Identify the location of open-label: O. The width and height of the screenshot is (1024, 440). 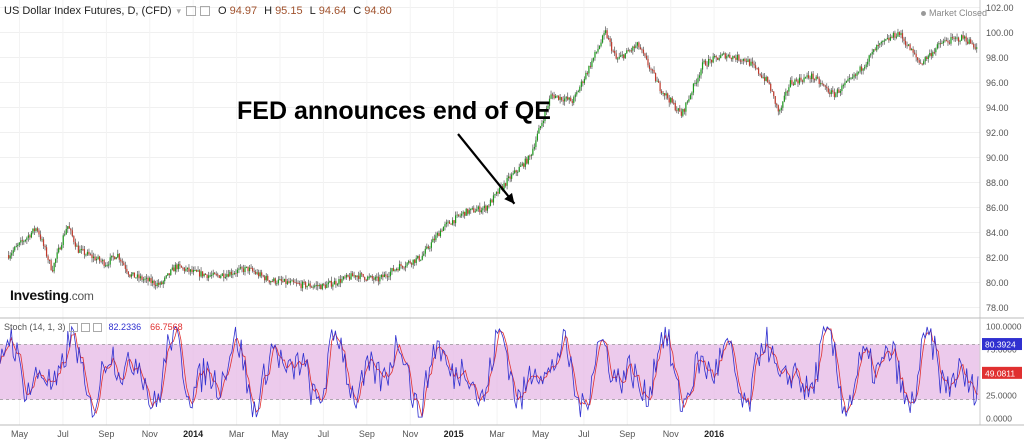
(222, 11).